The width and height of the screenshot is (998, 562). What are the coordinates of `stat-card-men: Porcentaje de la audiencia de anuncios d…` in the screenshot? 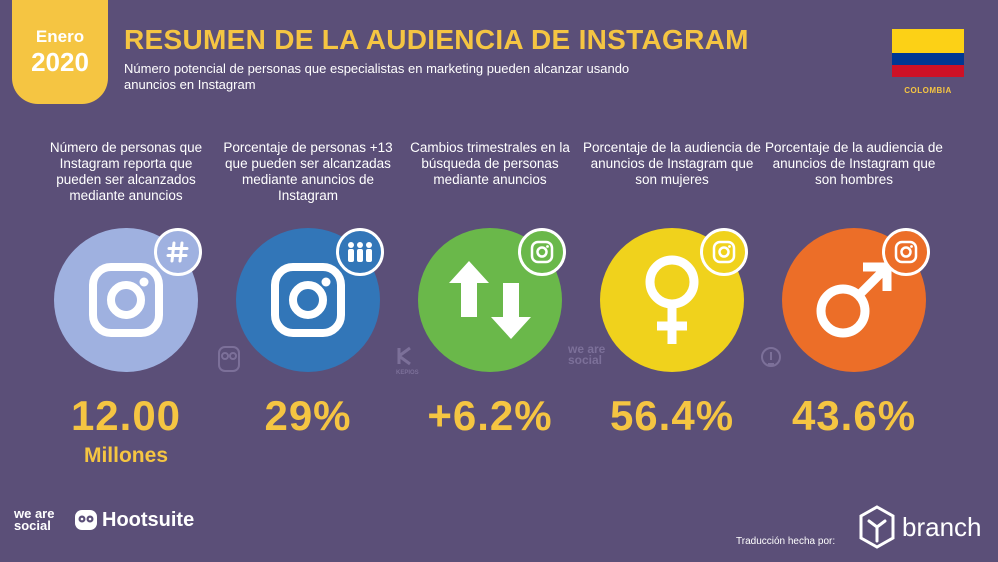 It's located at (854, 310).